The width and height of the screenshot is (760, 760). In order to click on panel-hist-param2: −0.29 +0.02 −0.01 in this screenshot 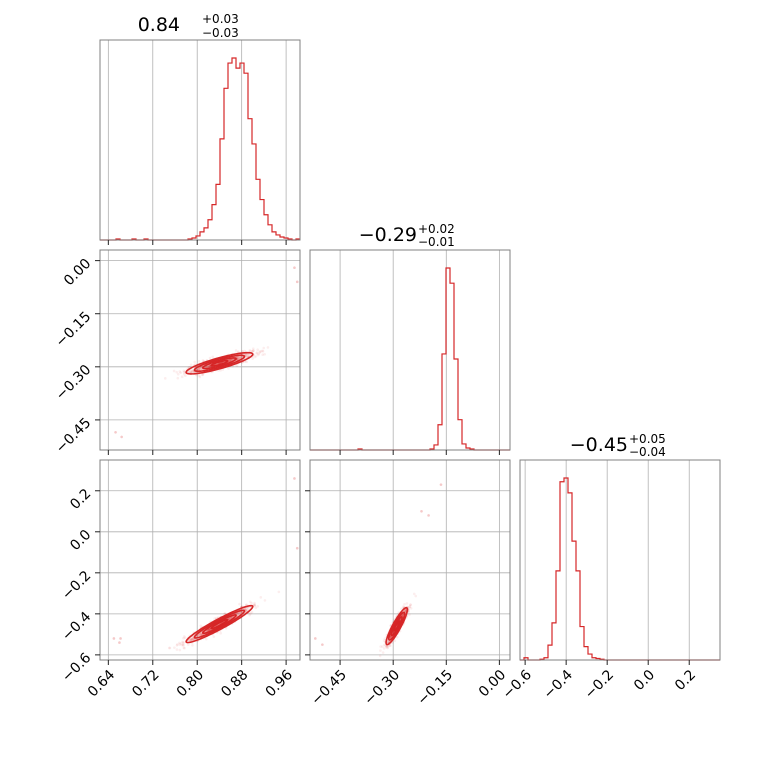, I will do `click(410, 336)`.